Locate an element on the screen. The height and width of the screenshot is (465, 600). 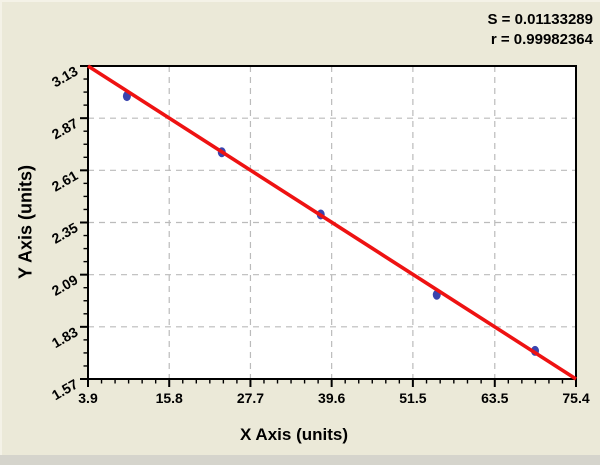
x-tick-label: 27.7 is located at coordinates (250, 398).